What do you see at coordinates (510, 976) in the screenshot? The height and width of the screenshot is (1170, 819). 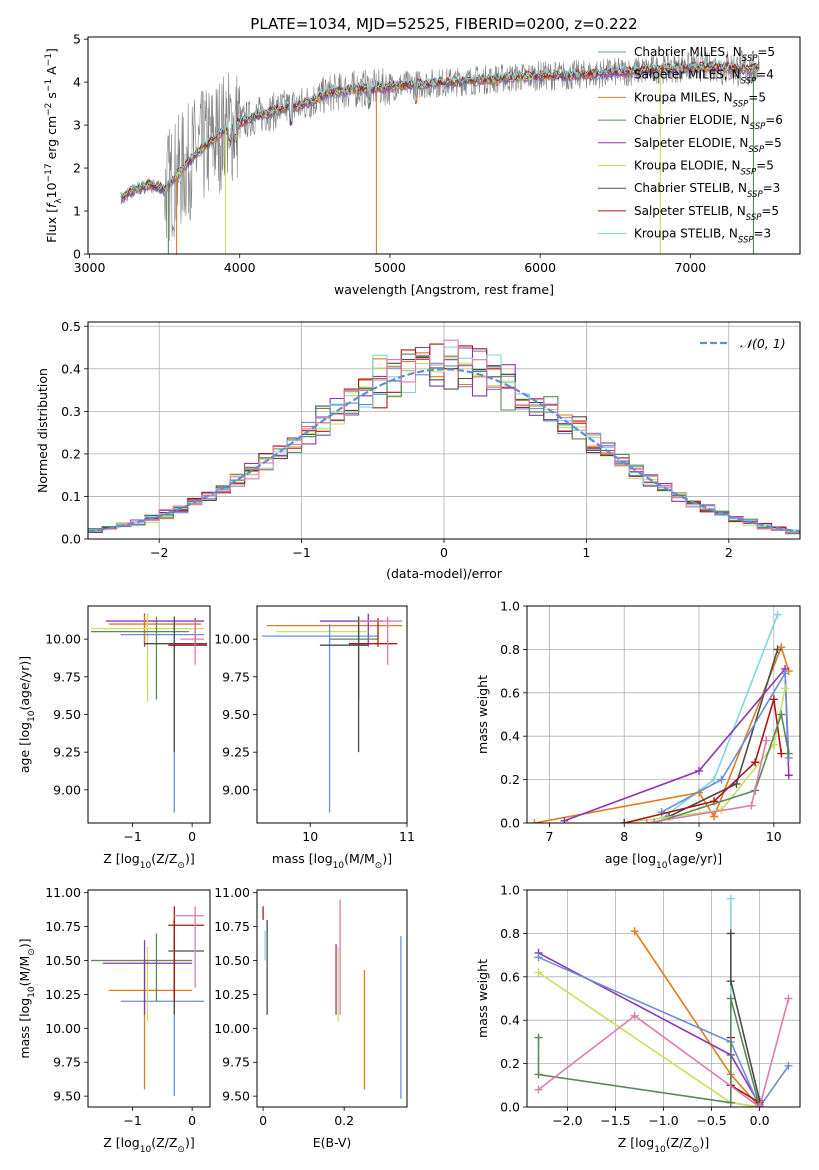 I see `y-tick-label: 0.6` at bounding box center [510, 976].